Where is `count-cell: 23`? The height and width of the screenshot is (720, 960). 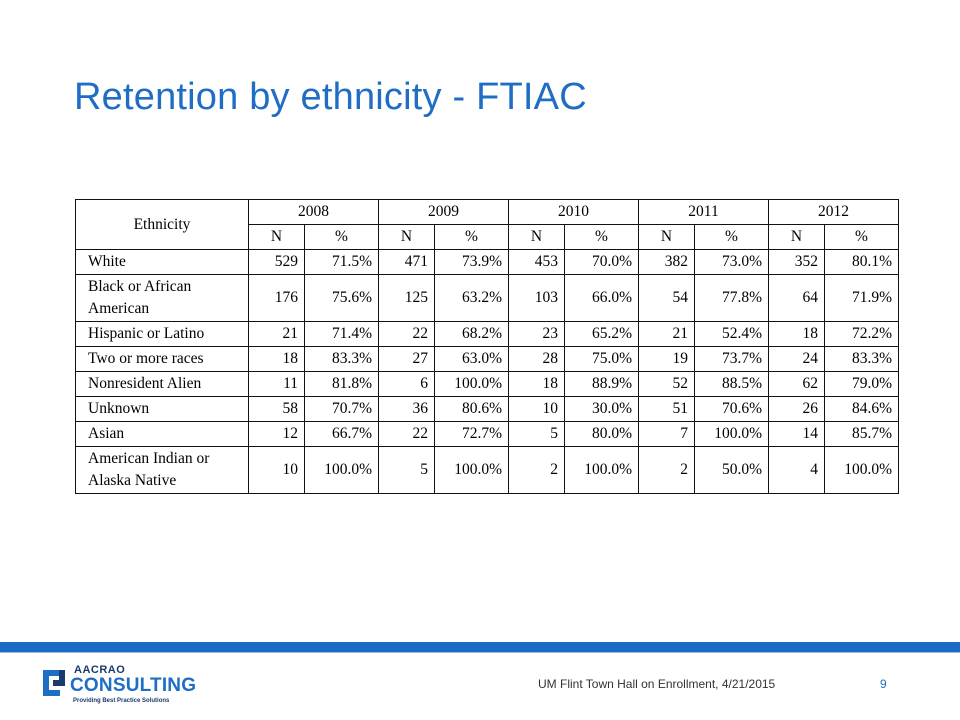
count-cell: 23 is located at coordinates (536, 334).